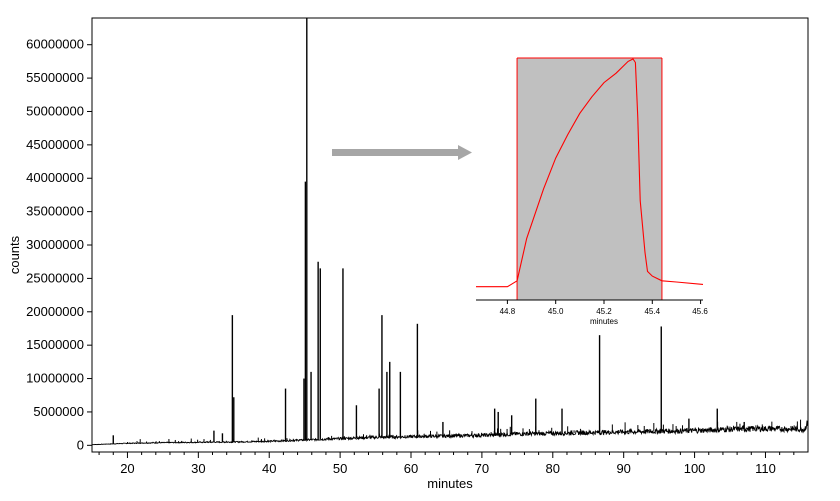  Describe the element at coordinates (55, 311) in the screenshot. I see `y-tick-label: 20000000` at that location.